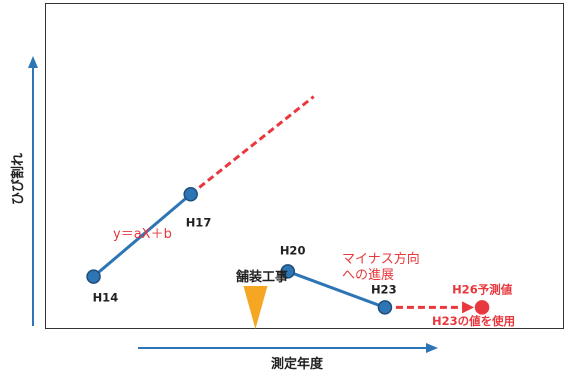 This screenshot has height=376, width=568. Describe the element at coordinates (252, 145) in the screenshot. I see `seg-h17-extrapolation` at that location.